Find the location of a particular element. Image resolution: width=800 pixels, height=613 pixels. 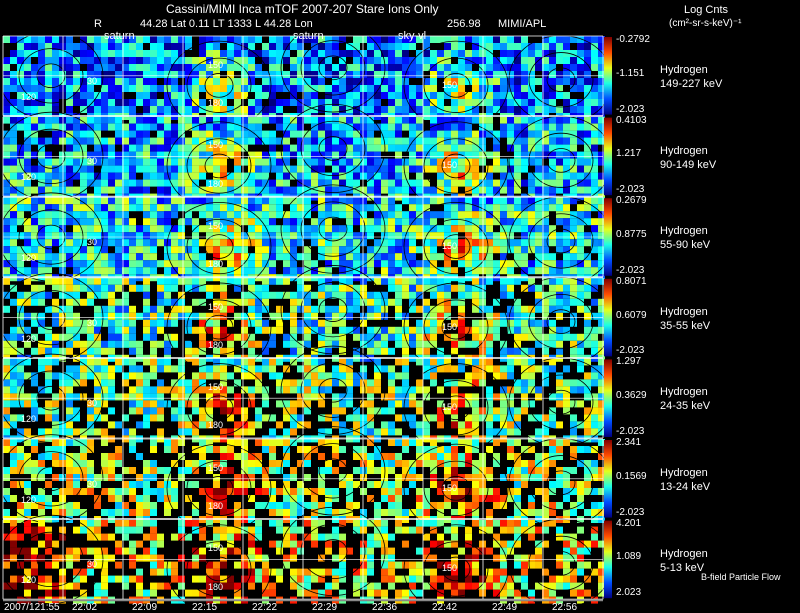

colorbar-max-label: 4.201 is located at coordinates (628, 523).